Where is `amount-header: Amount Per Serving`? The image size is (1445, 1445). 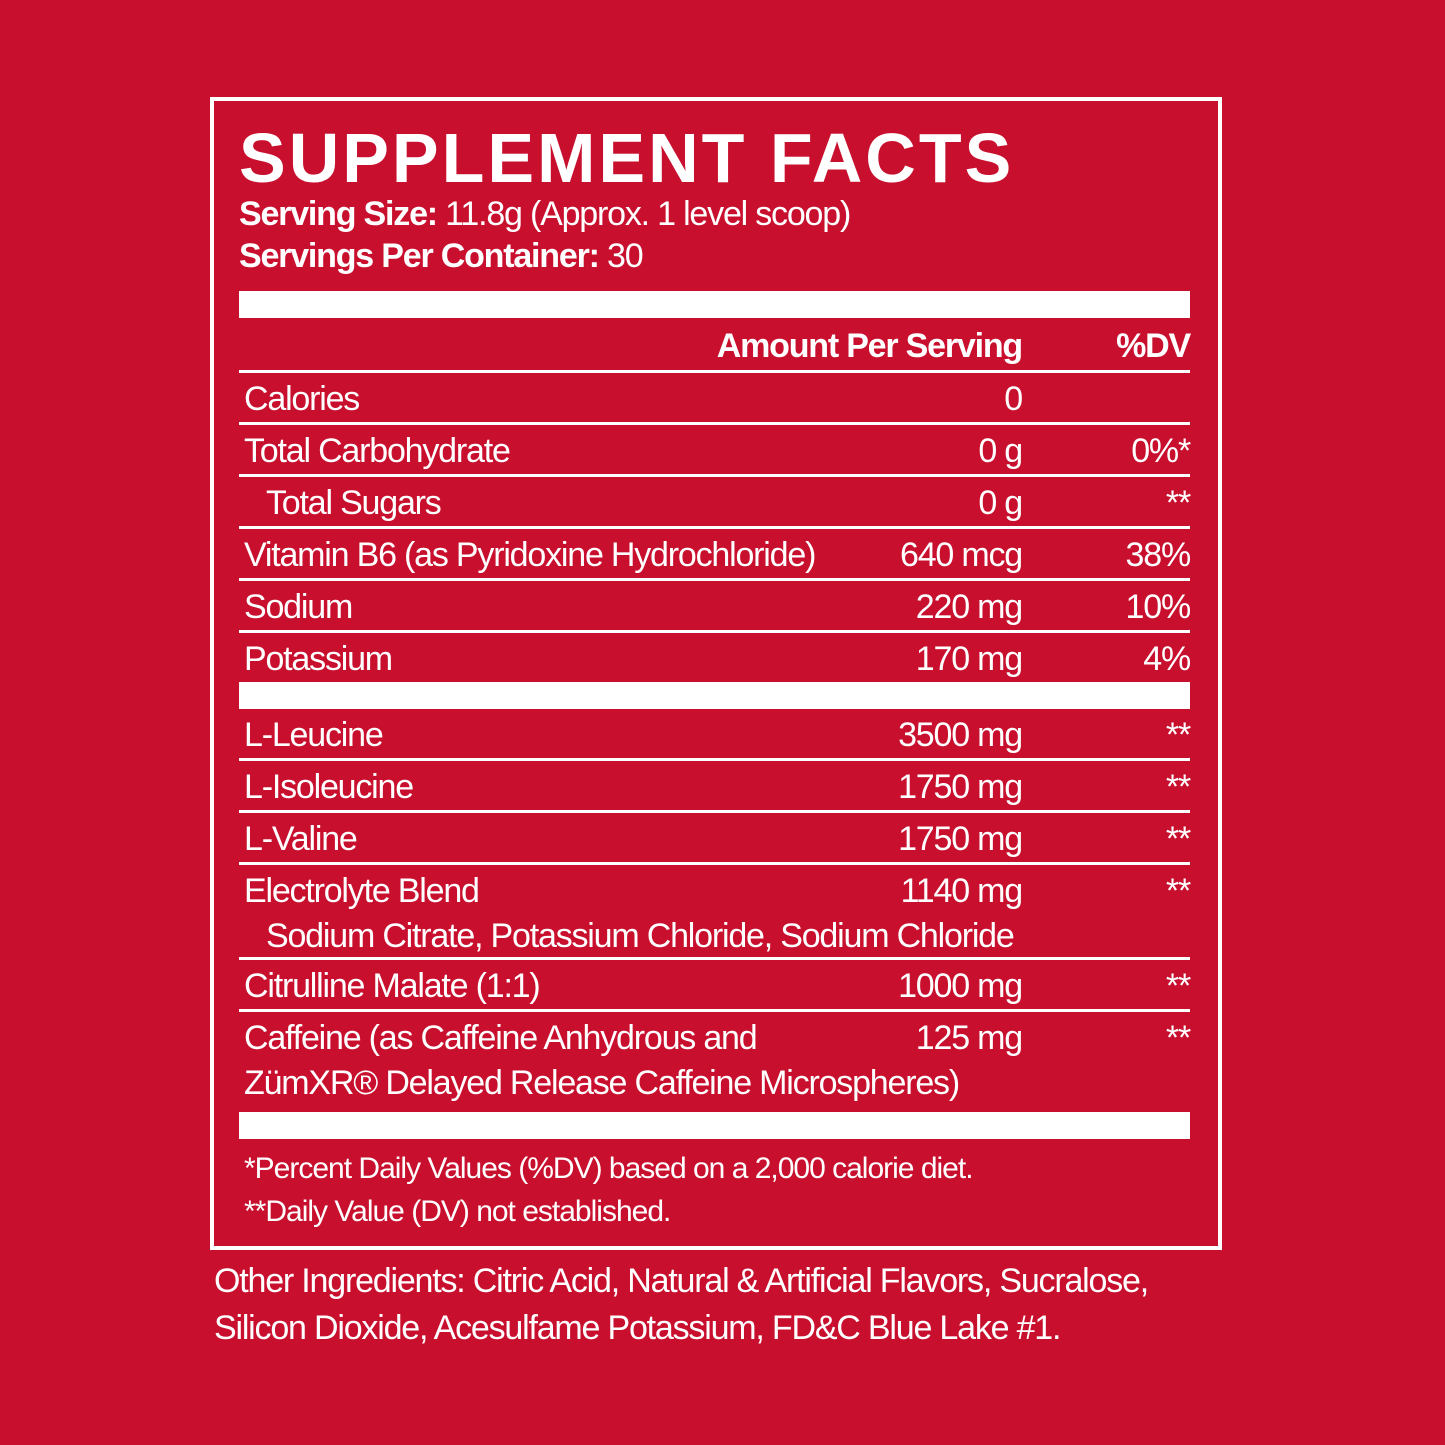
amount-header: Amount Per Serving is located at coordinates (869, 346).